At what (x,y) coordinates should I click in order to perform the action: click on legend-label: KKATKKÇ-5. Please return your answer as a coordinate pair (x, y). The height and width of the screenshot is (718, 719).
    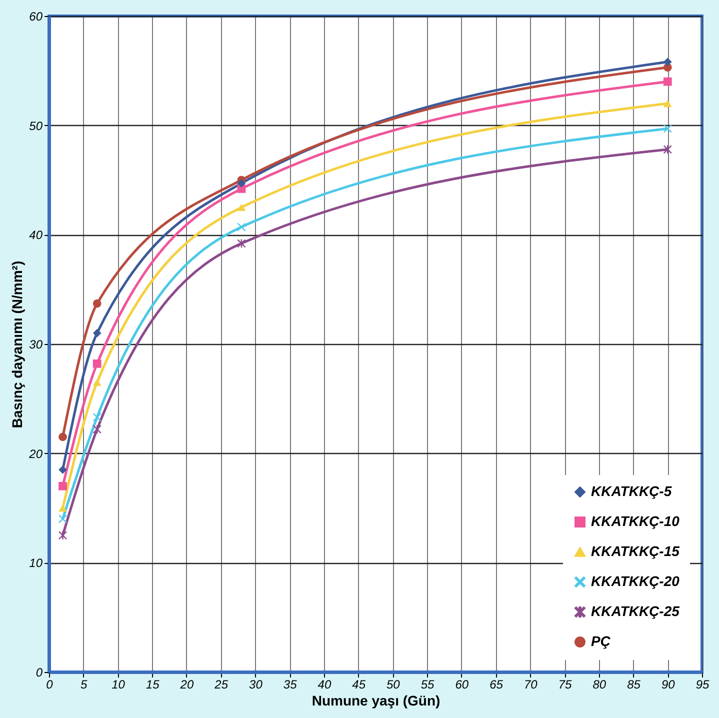
    Looking at the image, I should click on (631, 491).